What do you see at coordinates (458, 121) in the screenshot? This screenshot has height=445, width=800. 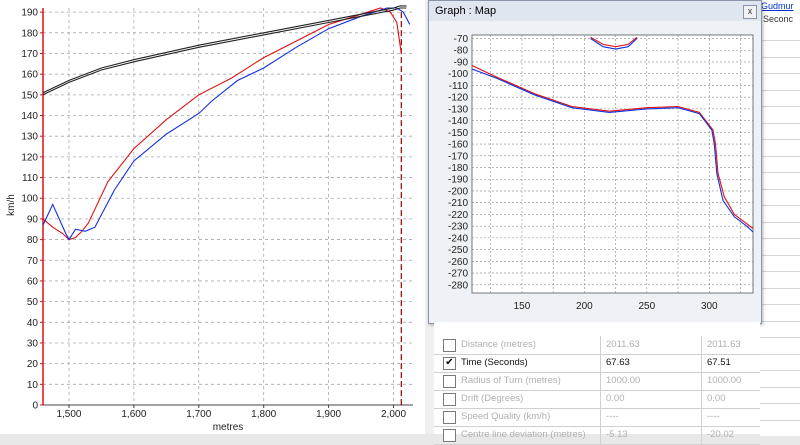 I see `map-y-tick-label: -140` at bounding box center [458, 121].